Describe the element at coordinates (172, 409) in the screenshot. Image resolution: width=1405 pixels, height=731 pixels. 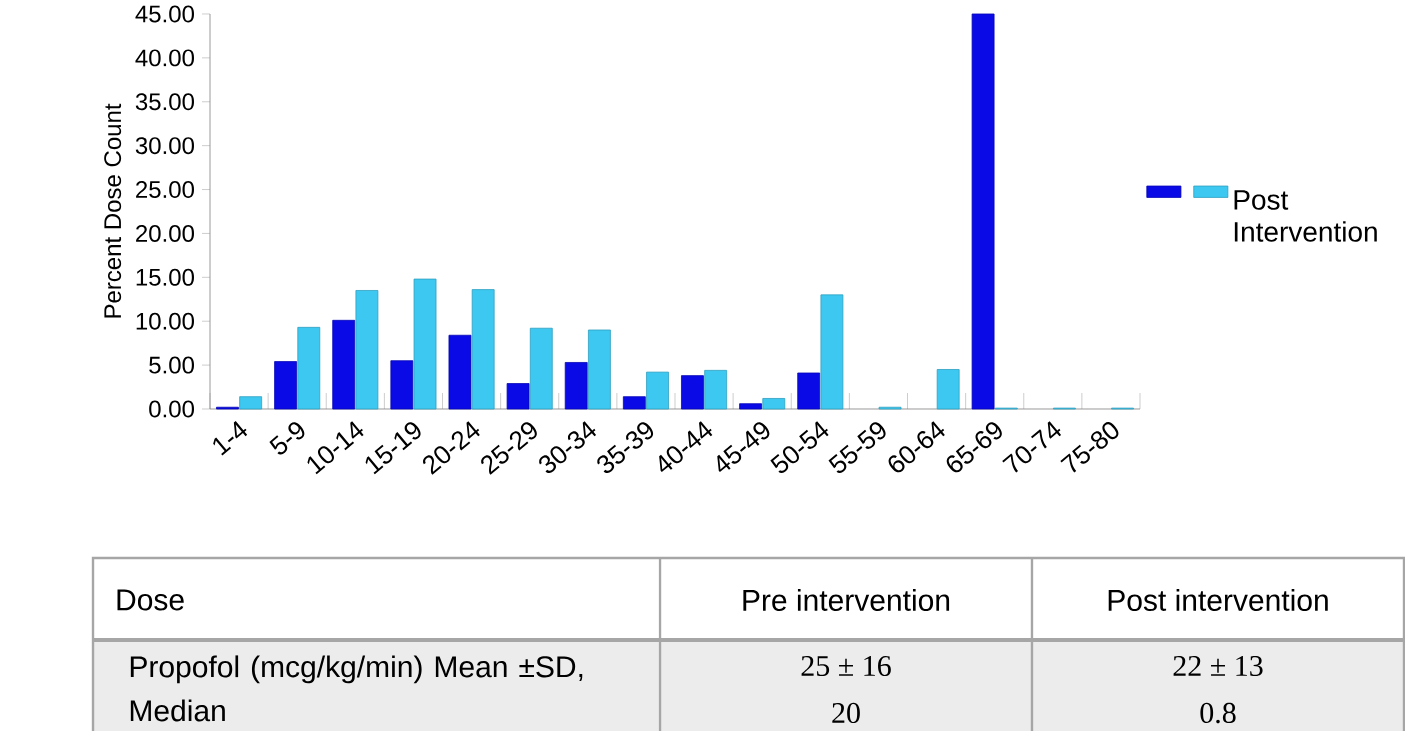
I see `y-tick-label: 0.00` at that location.